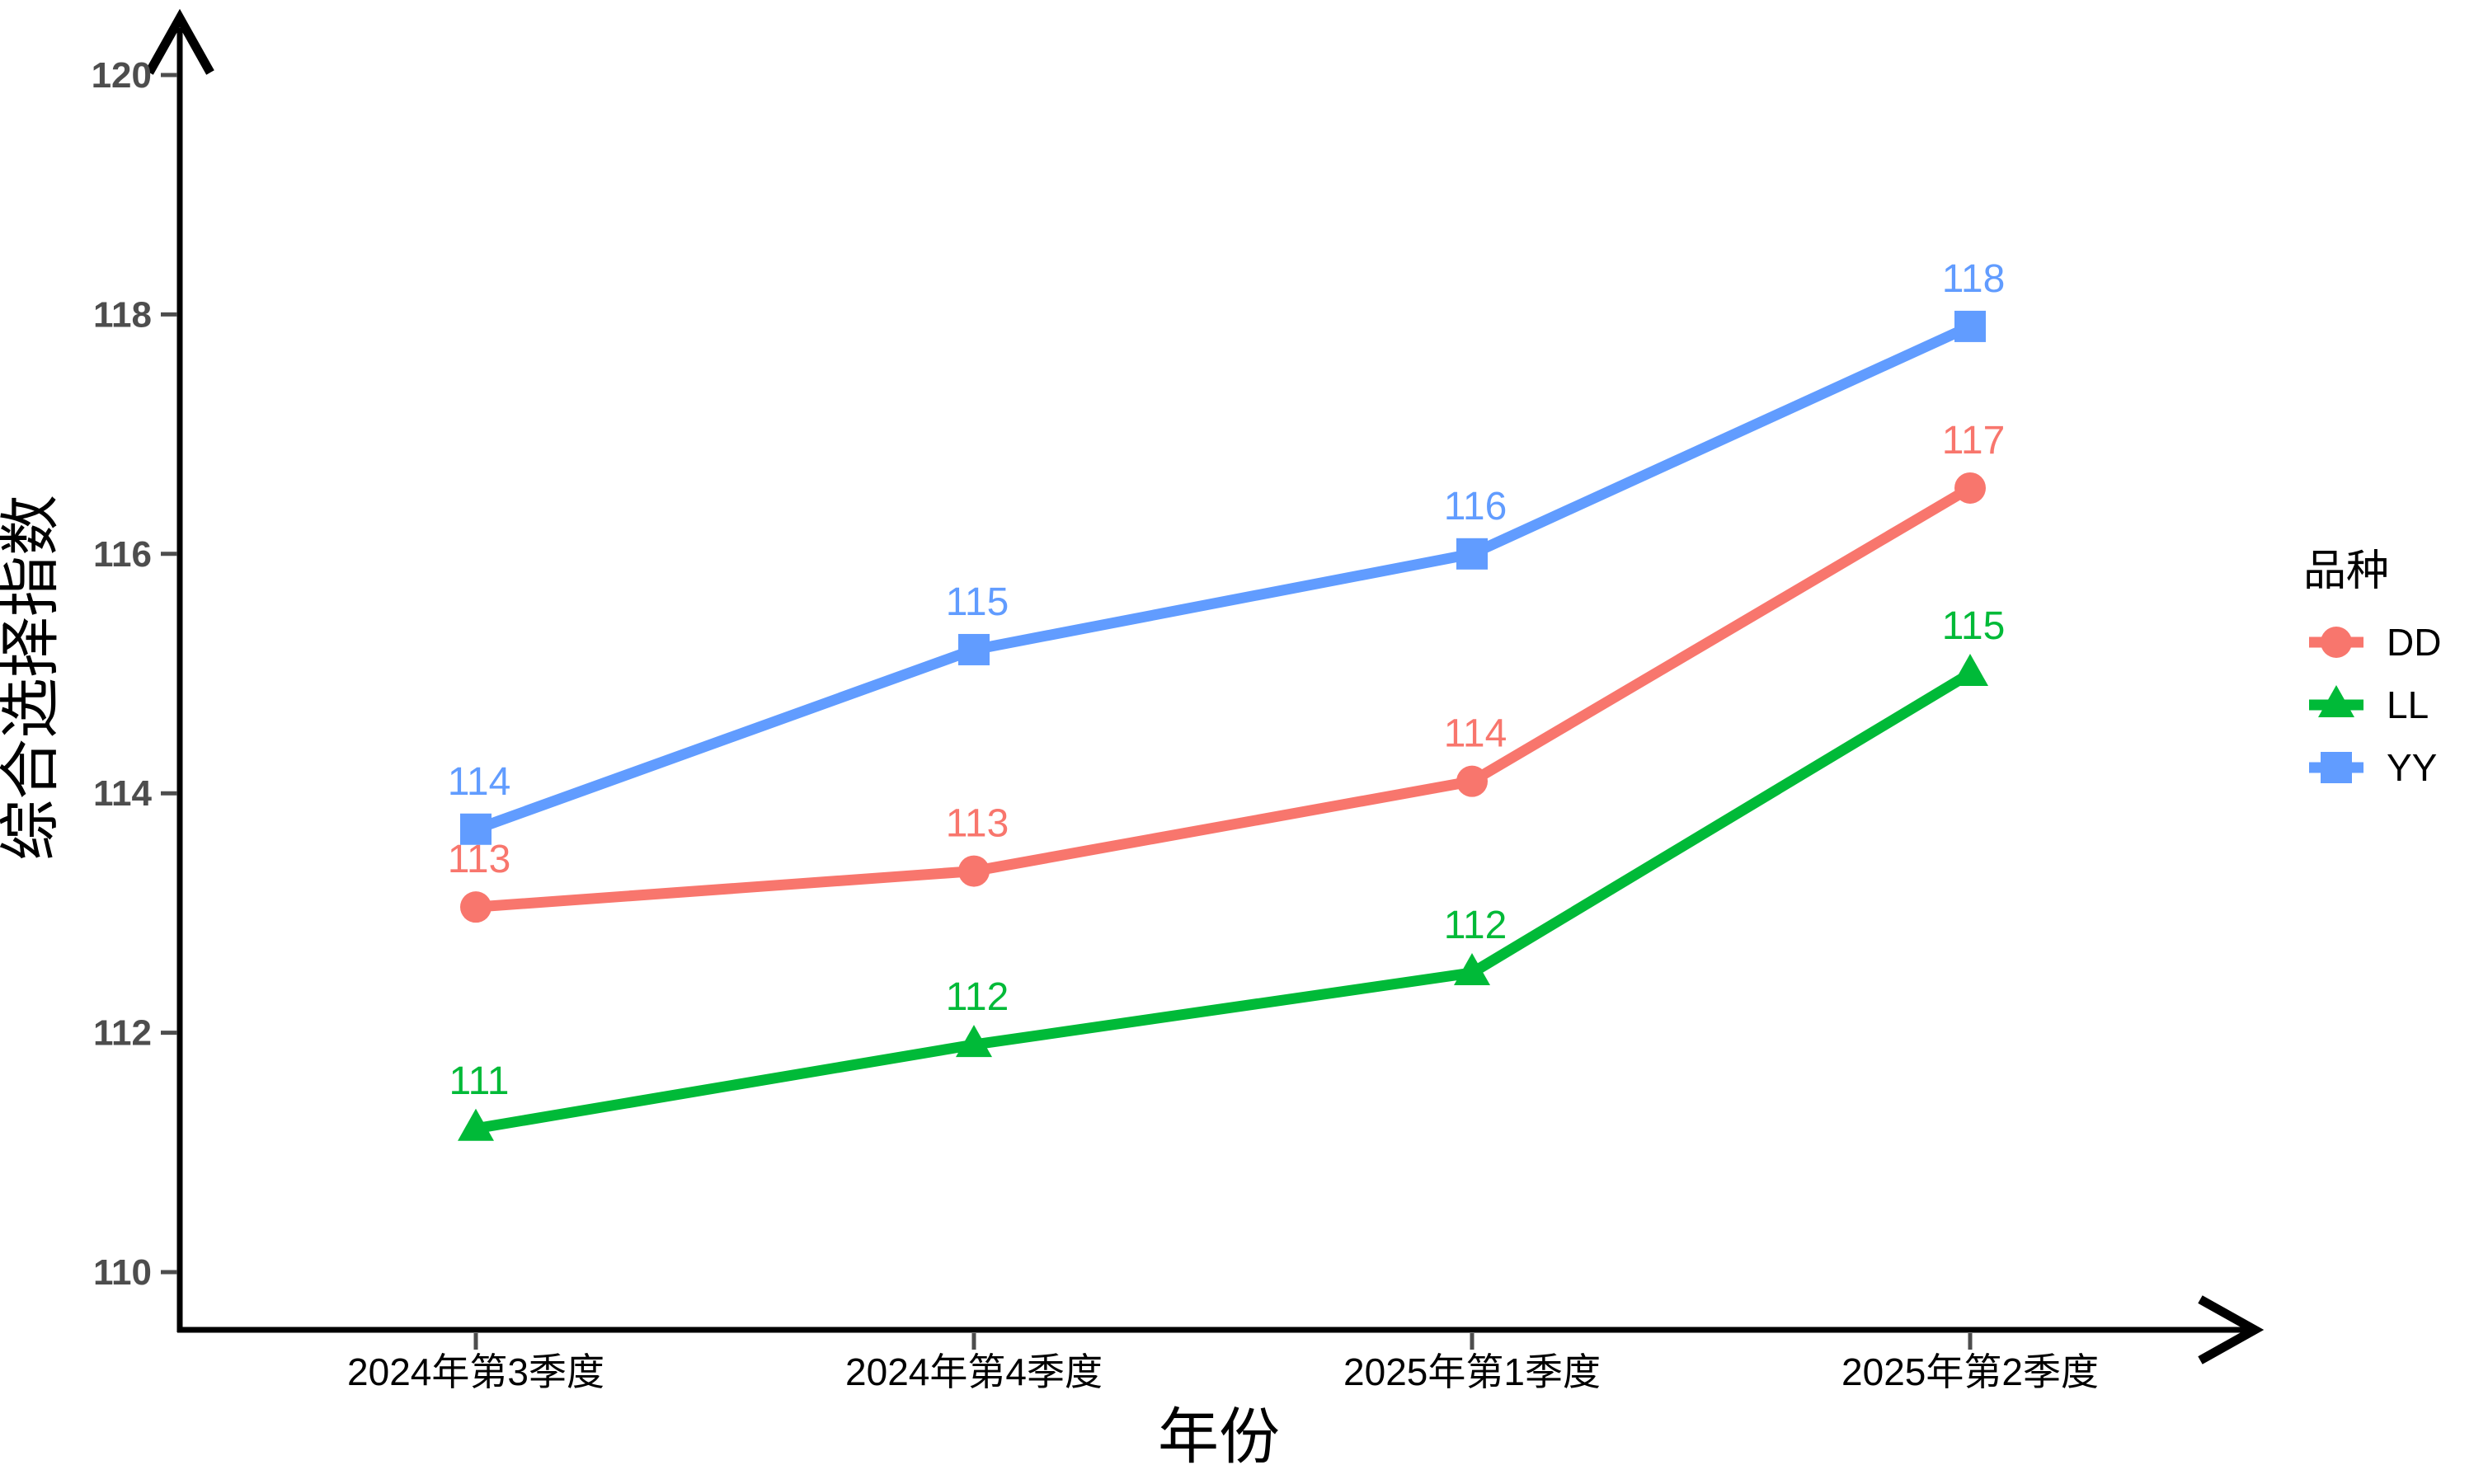 This screenshot has height=1484, width=2474. Describe the element at coordinates (2408, 704) in the screenshot. I see `legend-label: LL` at that location.